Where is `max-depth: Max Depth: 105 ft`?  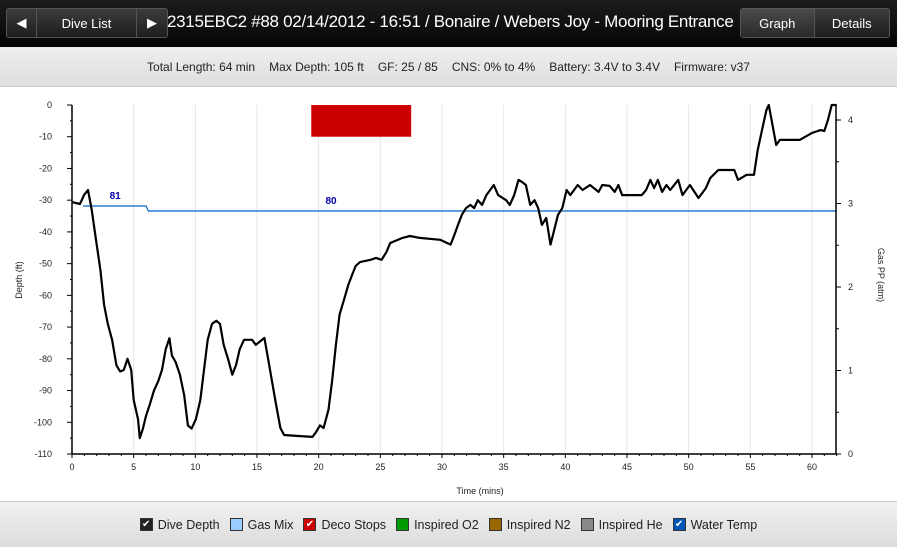
max-depth: Max Depth: 105 ft is located at coordinates (316, 66).